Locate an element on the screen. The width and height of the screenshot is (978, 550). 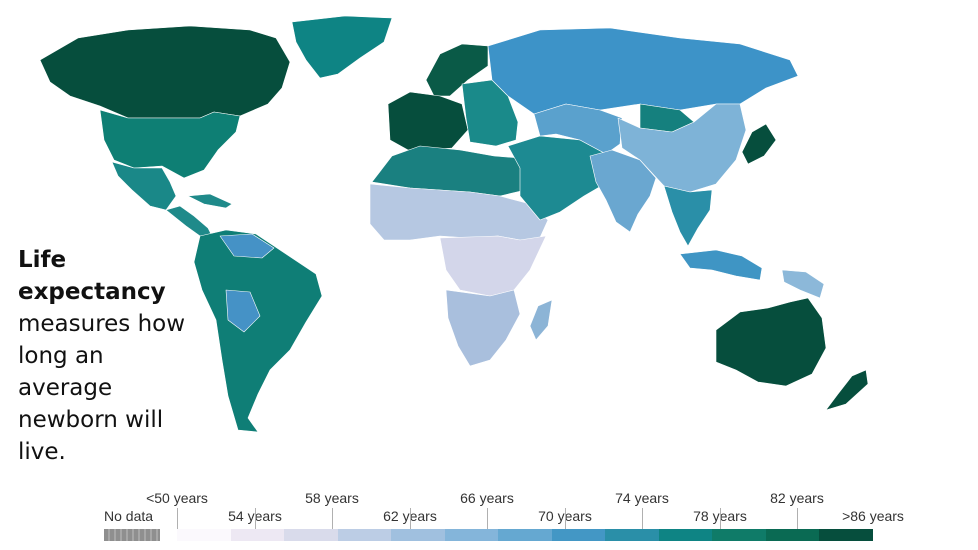
caption-title: Life expectancy is located at coordinates (92, 276).